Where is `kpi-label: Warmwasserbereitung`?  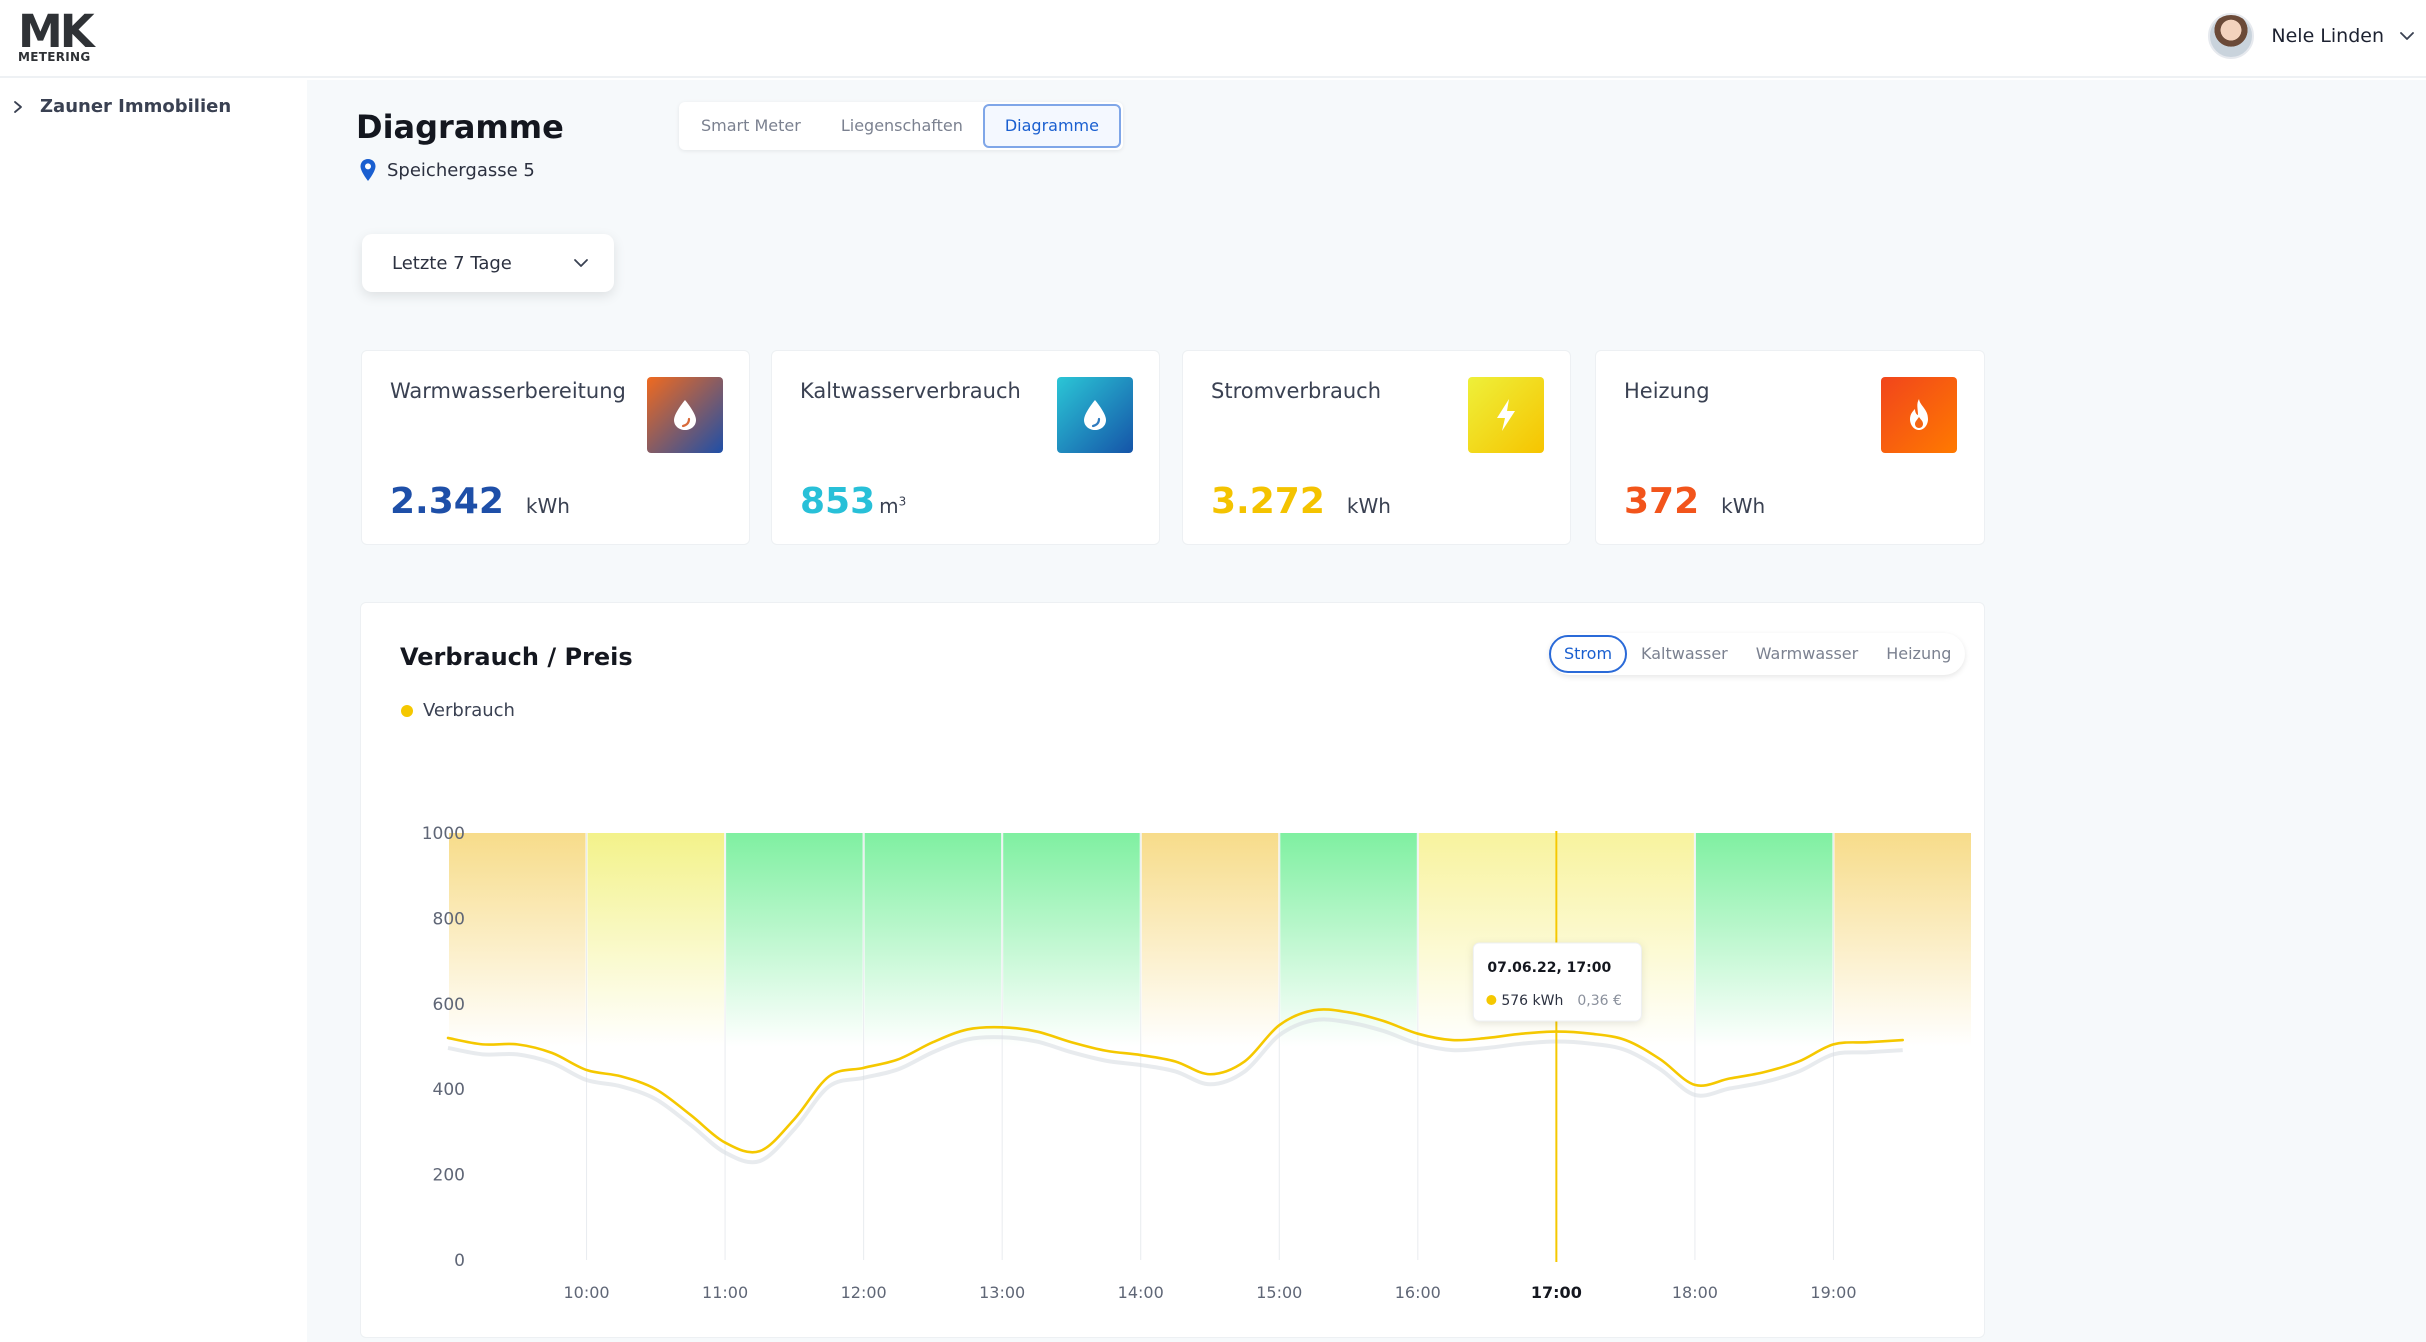 kpi-label: Warmwasserbereitung is located at coordinates (508, 391).